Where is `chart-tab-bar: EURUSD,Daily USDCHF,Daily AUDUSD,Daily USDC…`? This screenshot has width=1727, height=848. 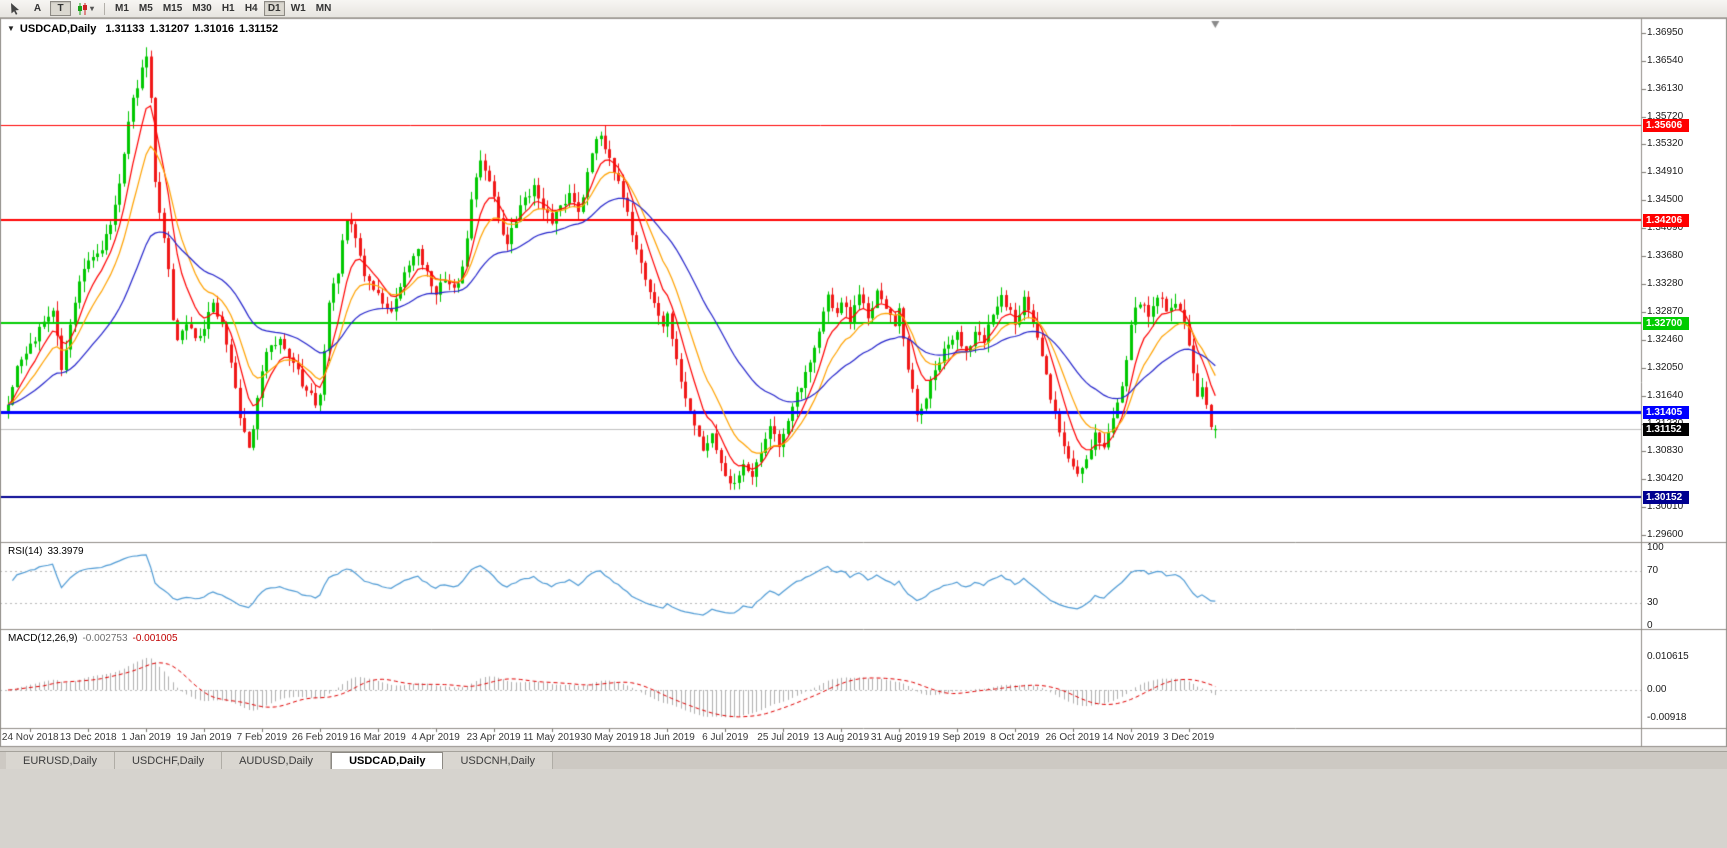 chart-tab-bar: EURUSD,Daily USDCHF,Daily AUDUSD,Daily USDC… is located at coordinates (863, 760).